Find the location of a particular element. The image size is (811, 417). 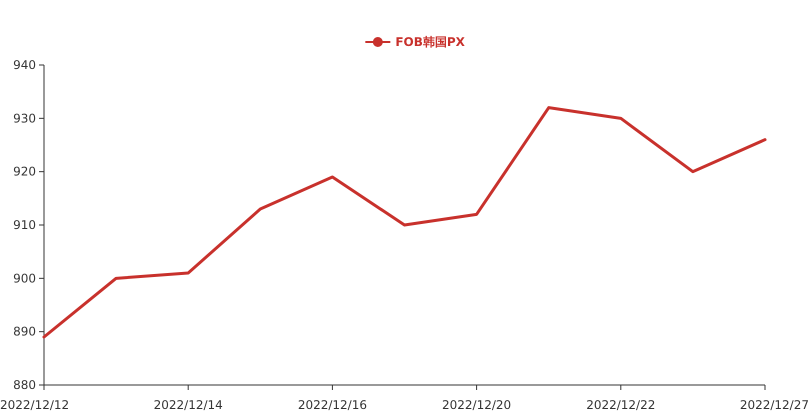

x-tick-label: 2022/12/20 is located at coordinates (477, 405).